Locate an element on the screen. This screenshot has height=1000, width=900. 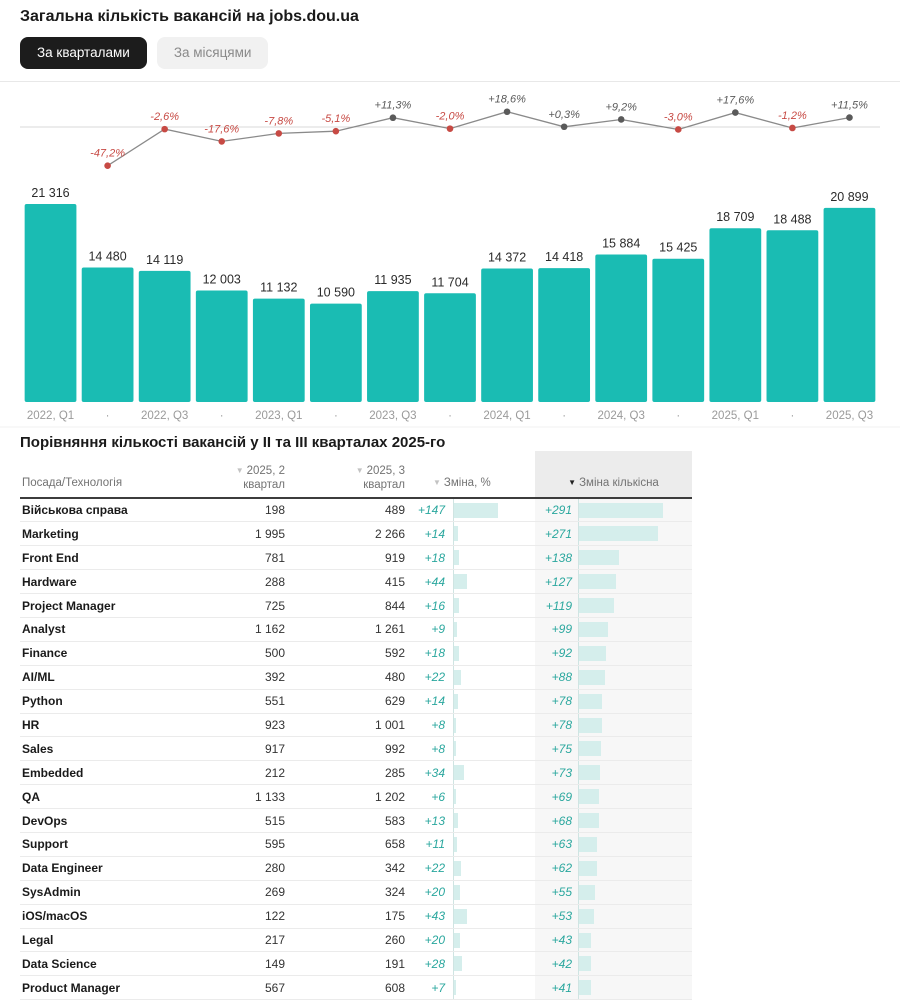
column-header-q3-2025: ▼ 2025, 3 квартал is located at coordinates (347, 478).